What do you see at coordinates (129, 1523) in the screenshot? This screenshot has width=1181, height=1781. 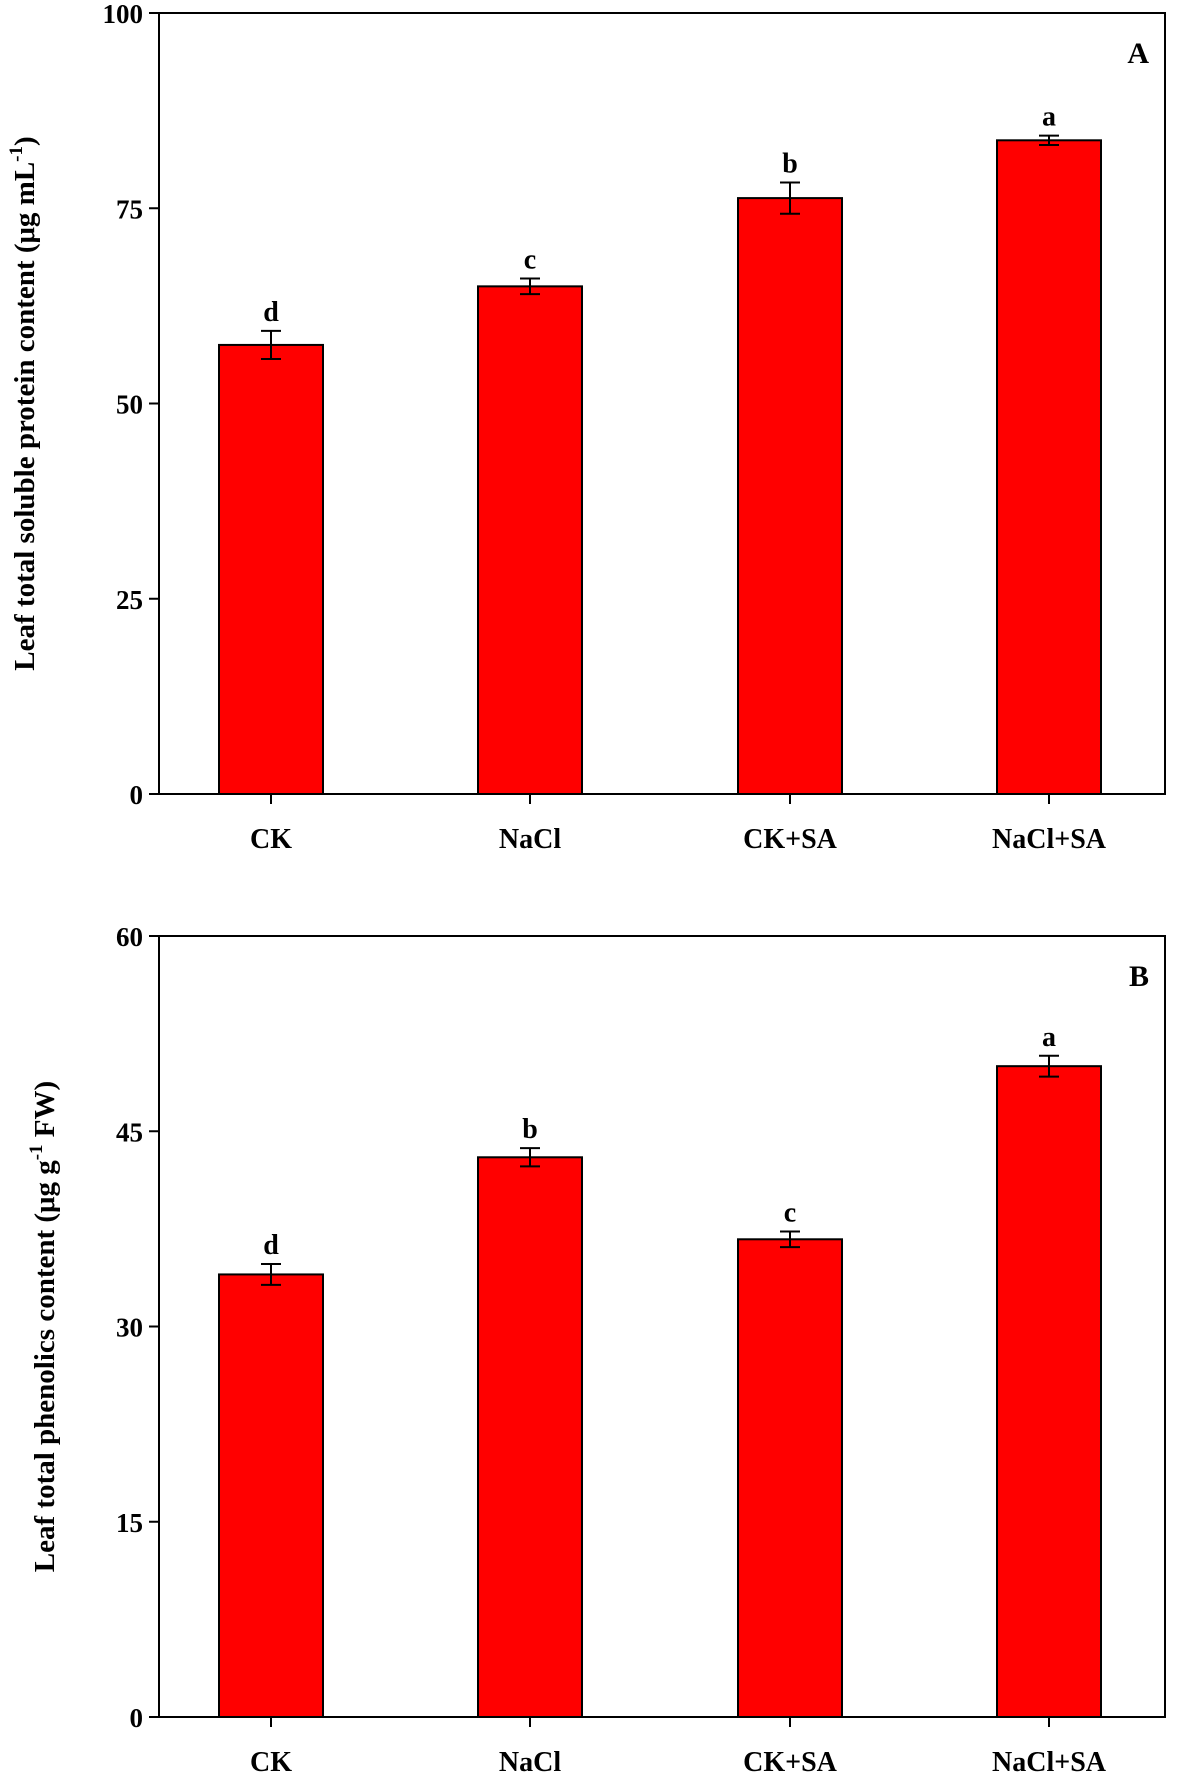 I see `y-tick-label: 15` at bounding box center [129, 1523].